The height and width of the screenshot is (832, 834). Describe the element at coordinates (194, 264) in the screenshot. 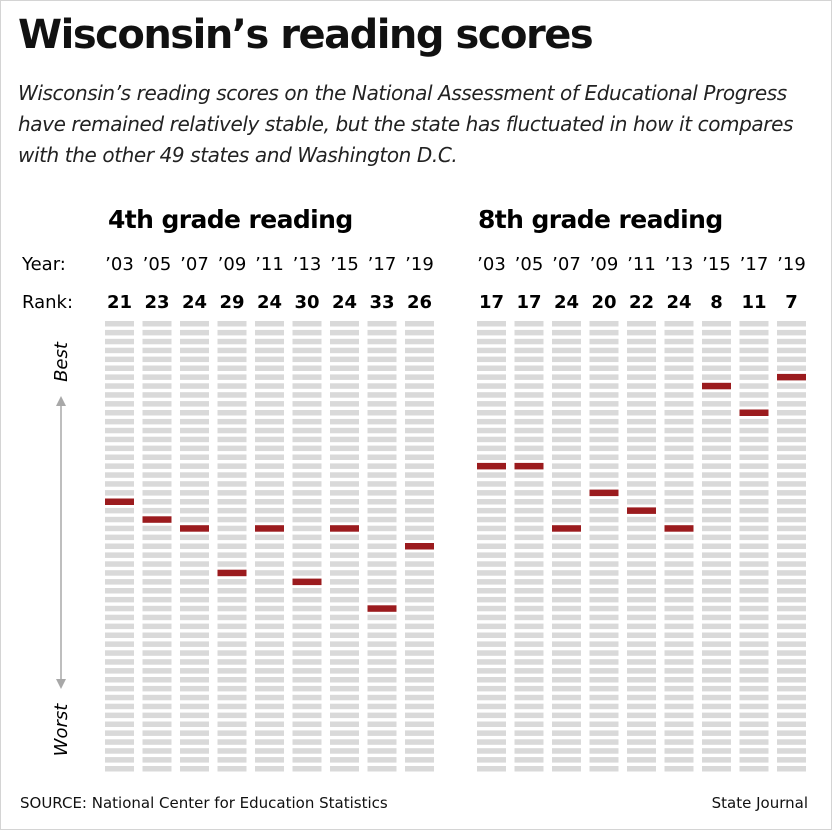

I see `year-tick-label: ’07` at that location.